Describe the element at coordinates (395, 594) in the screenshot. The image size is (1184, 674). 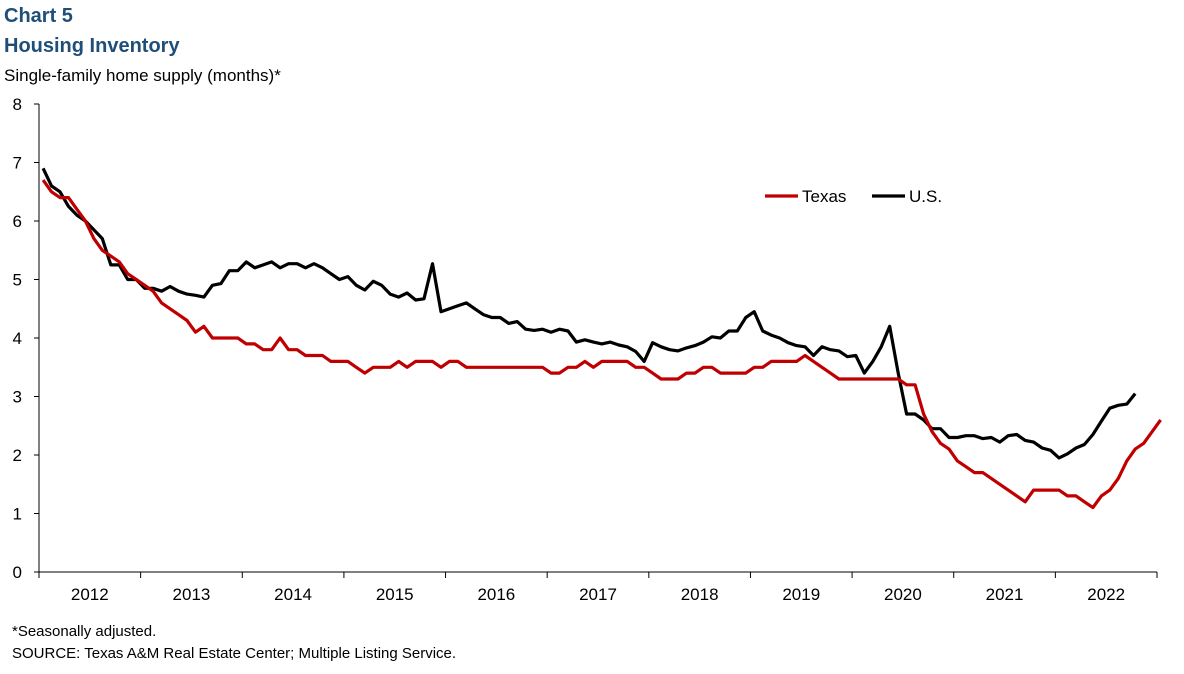
I see `x-tick-label: 2015` at that location.